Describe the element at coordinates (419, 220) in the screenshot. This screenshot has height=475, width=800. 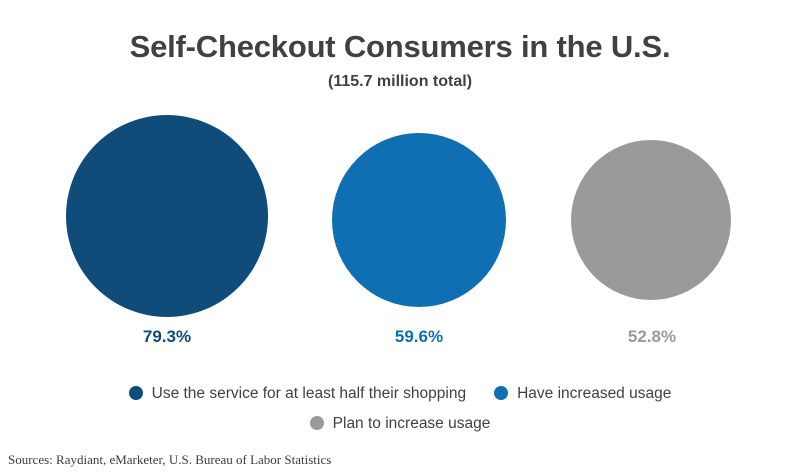
I see `bubble-increased-usage` at that location.